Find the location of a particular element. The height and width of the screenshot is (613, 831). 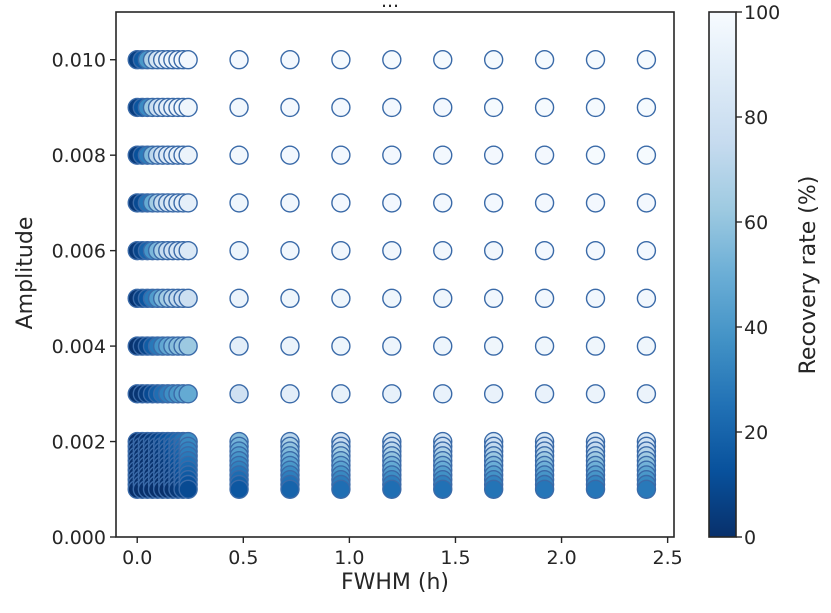

y-tick-label: 0.002 is located at coordinates (79, 443).